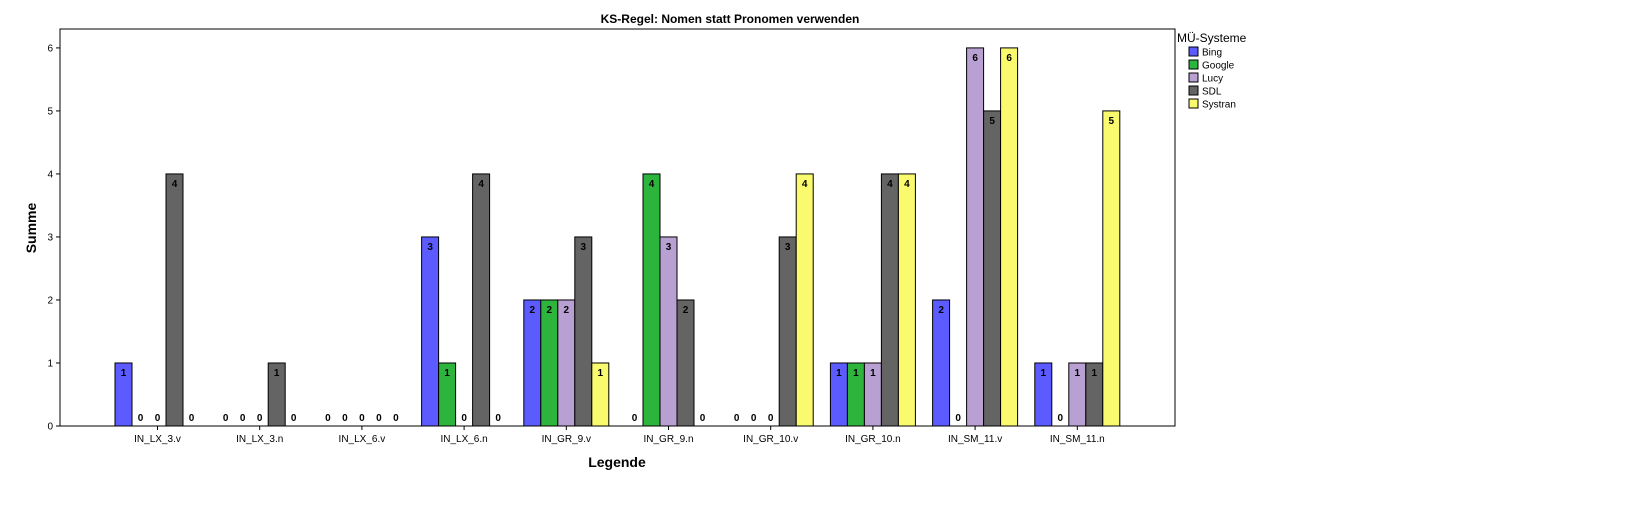 The image size is (1628, 506). What do you see at coordinates (1077, 439) in the screenshot?
I see `x-tick-label: IN_SM_11.n` at bounding box center [1077, 439].